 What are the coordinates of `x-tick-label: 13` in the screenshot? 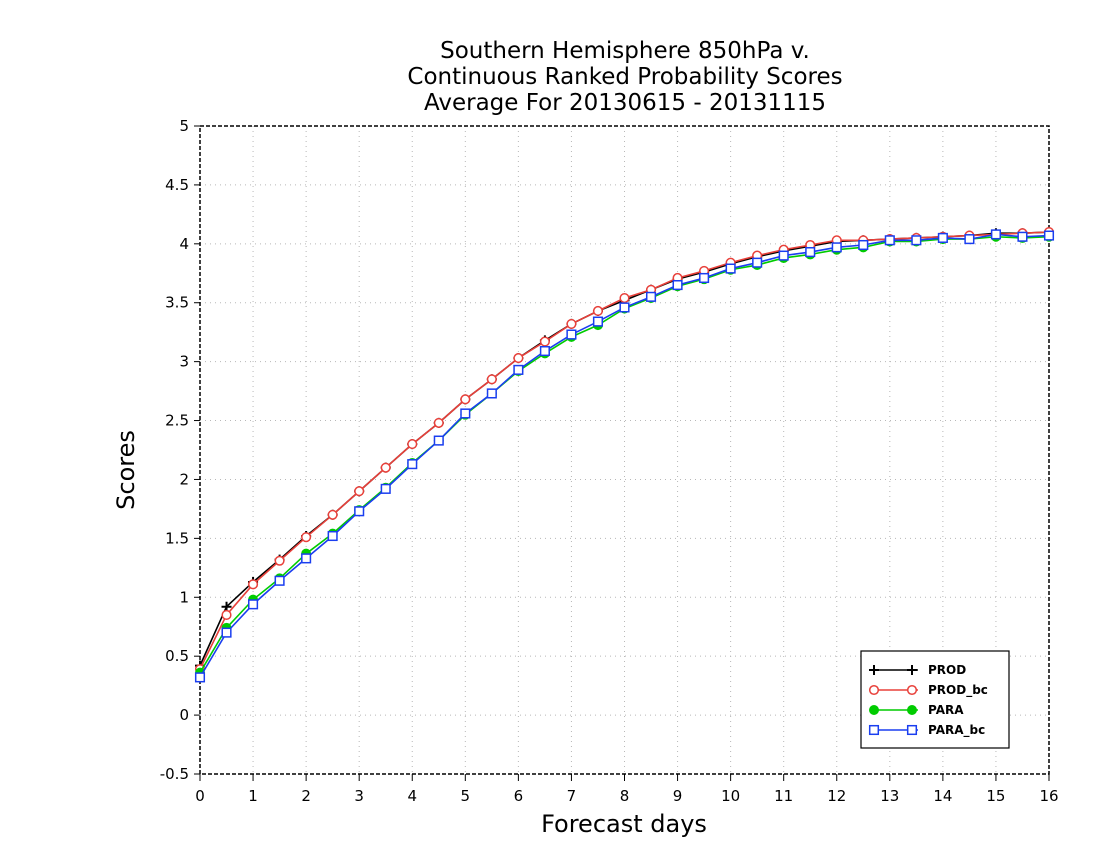 It's located at (889, 796).